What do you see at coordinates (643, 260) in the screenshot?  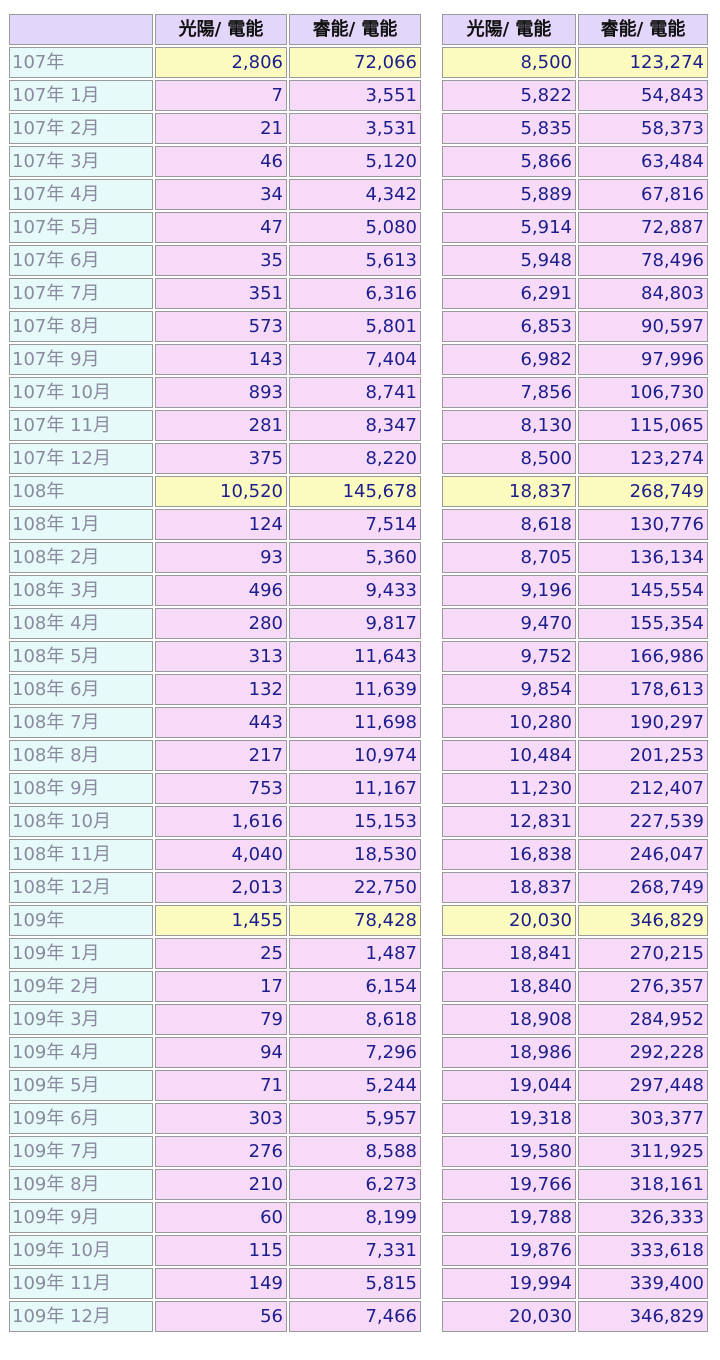 I see `gogoro-cumulative-value: 78,496` at bounding box center [643, 260].